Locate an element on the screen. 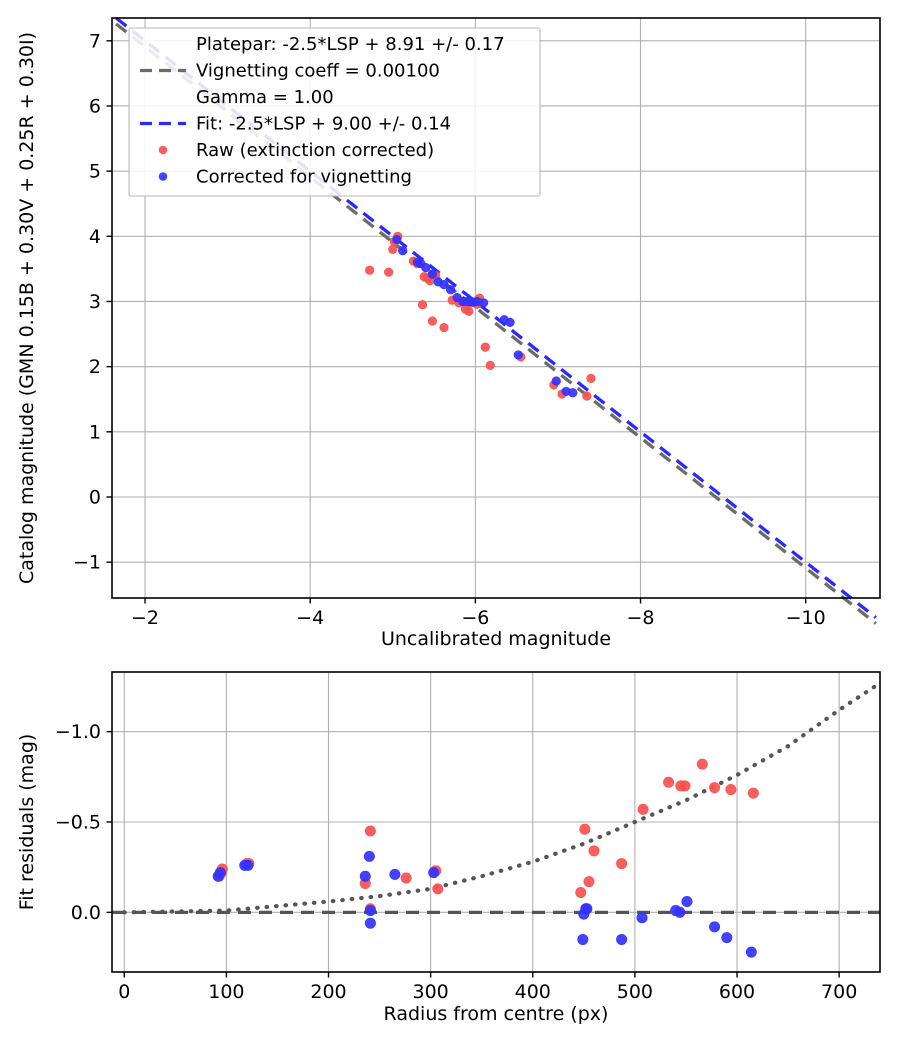 The height and width of the screenshot is (1050, 900). ytick-label: 2 is located at coordinates (95, 367).